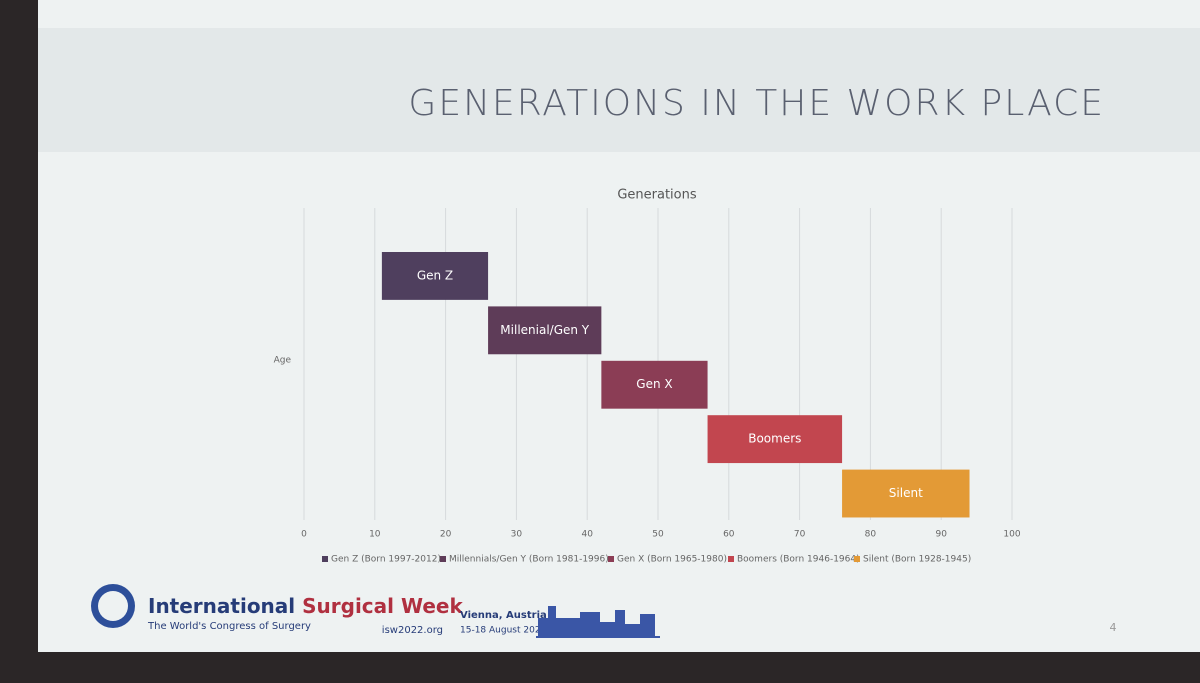 This screenshot has height=683, width=1200. I want to click on x-tick-label: 40, so click(587, 535).